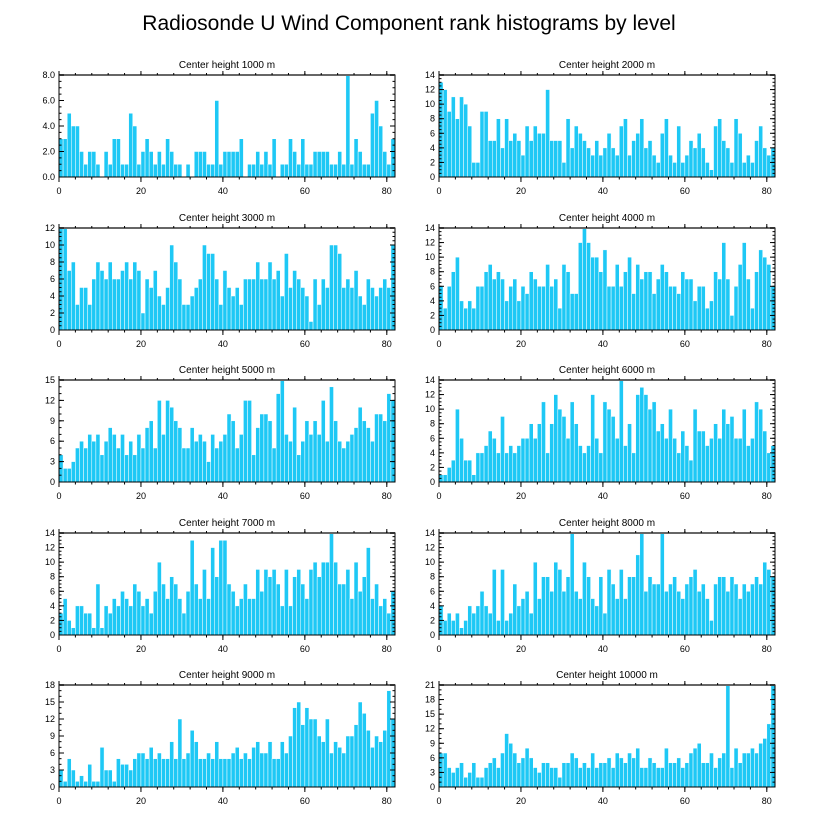 The width and height of the screenshot is (818, 824). I want to click on y-tick-label: 0, so click(52, 635).